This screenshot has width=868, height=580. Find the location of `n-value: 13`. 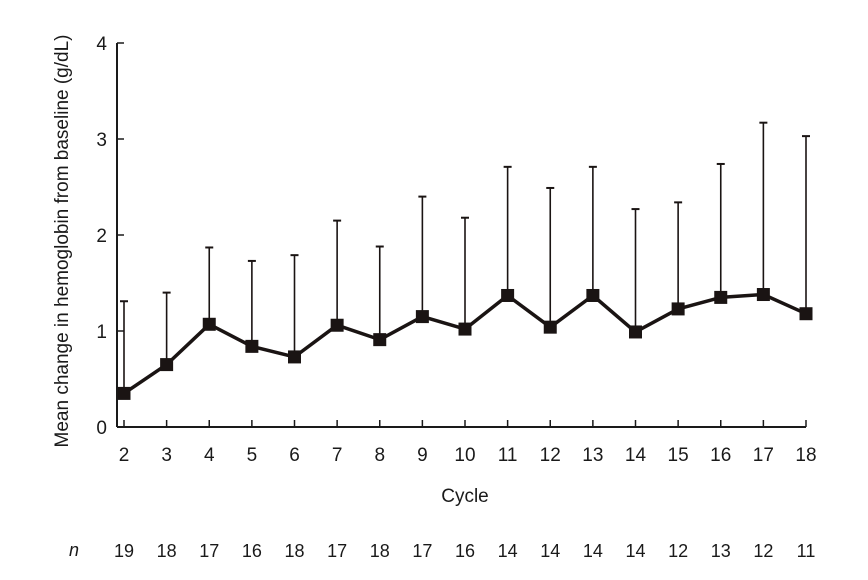

n-value: 13 is located at coordinates (721, 551).